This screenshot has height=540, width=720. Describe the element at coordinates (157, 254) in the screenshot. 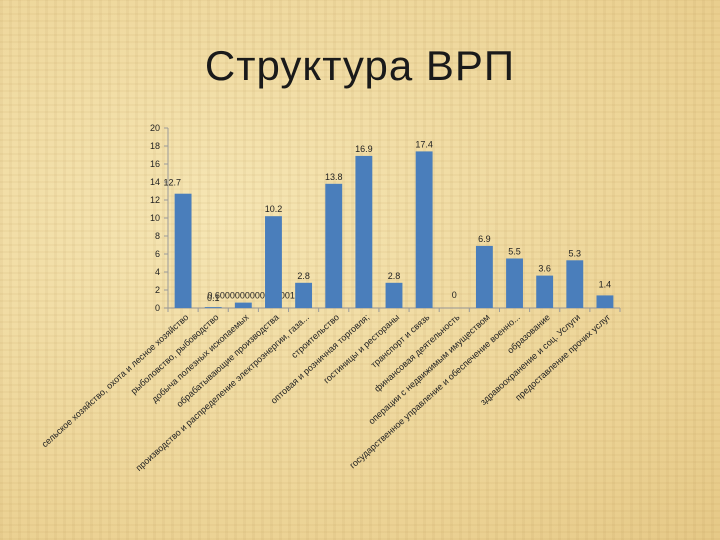

I see `y-tick-label: 6` at that location.